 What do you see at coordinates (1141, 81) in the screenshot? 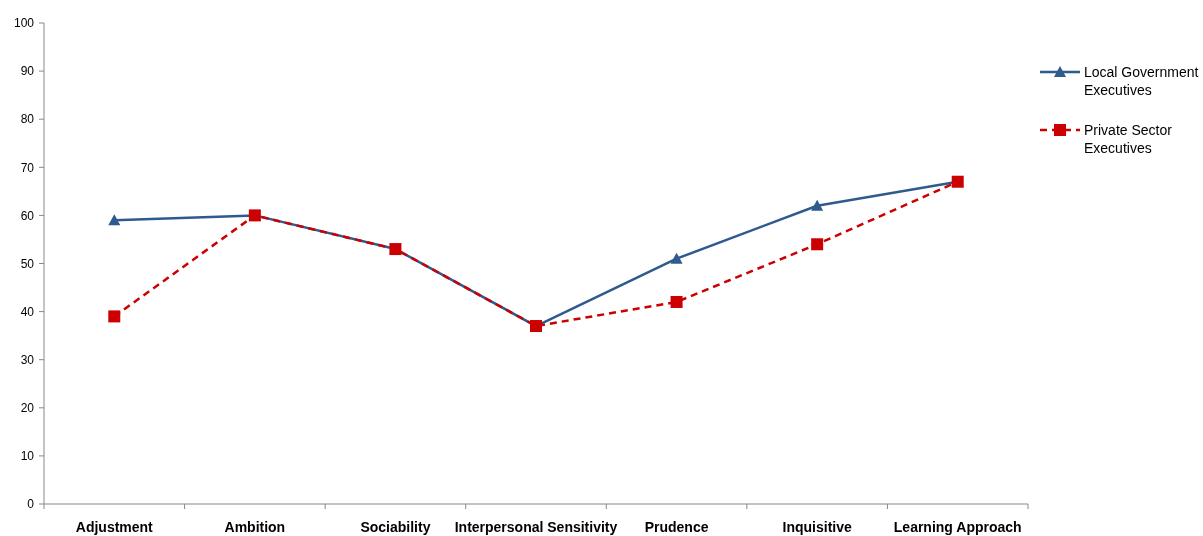
I see `legend-label: Local Government Executives` at bounding box center [1141, 81].